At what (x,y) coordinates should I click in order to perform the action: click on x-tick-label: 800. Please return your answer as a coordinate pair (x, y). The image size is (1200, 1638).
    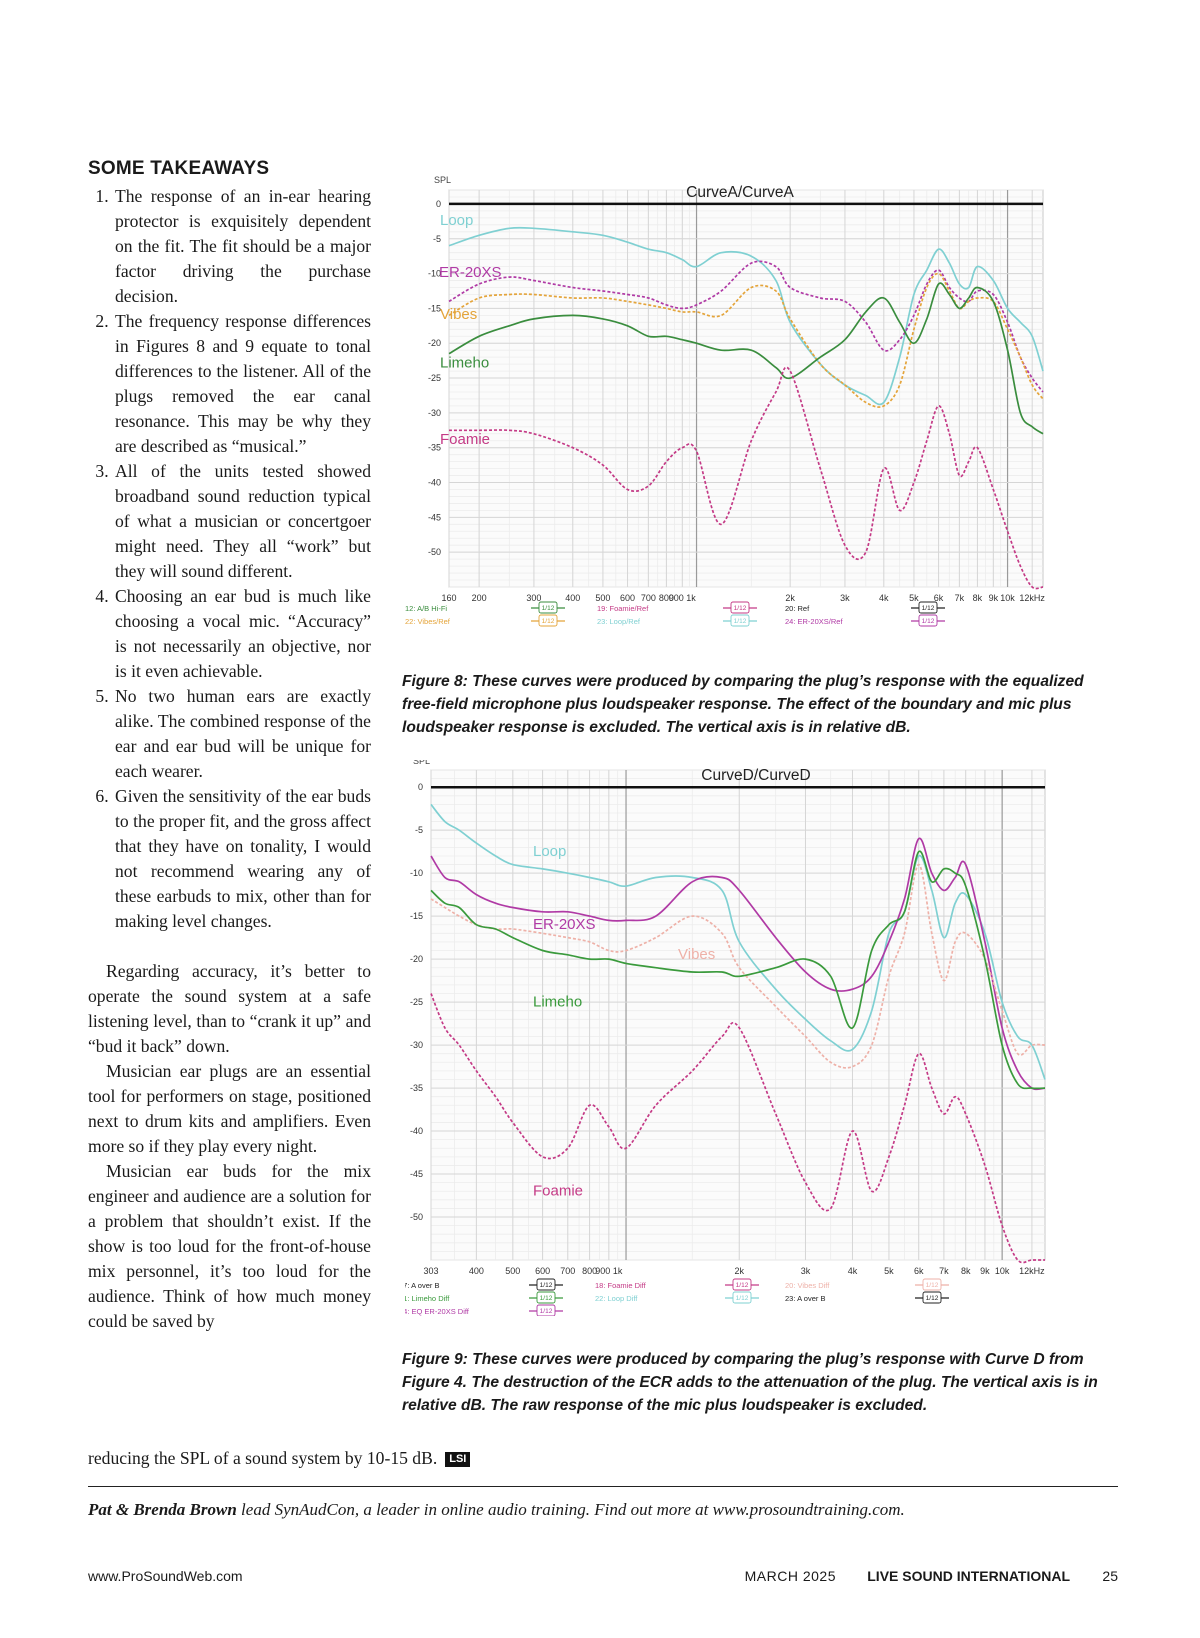
    Looking at the image, I should click on (589, 1271).